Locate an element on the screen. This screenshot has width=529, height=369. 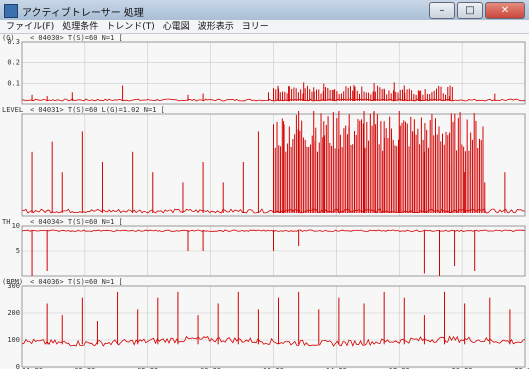
y-axis-label: (G) is located at coordinates (8, 38).